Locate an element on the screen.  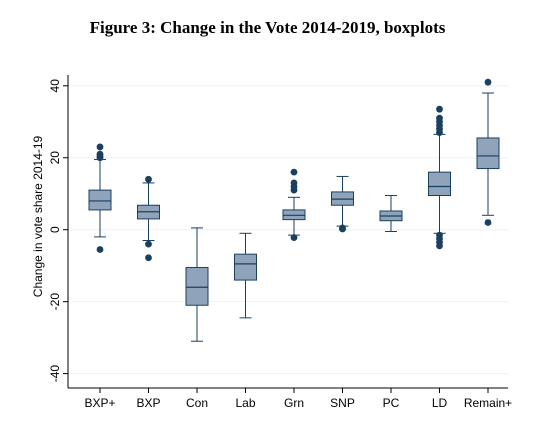
box-lab is located at coordinates (245, 275).